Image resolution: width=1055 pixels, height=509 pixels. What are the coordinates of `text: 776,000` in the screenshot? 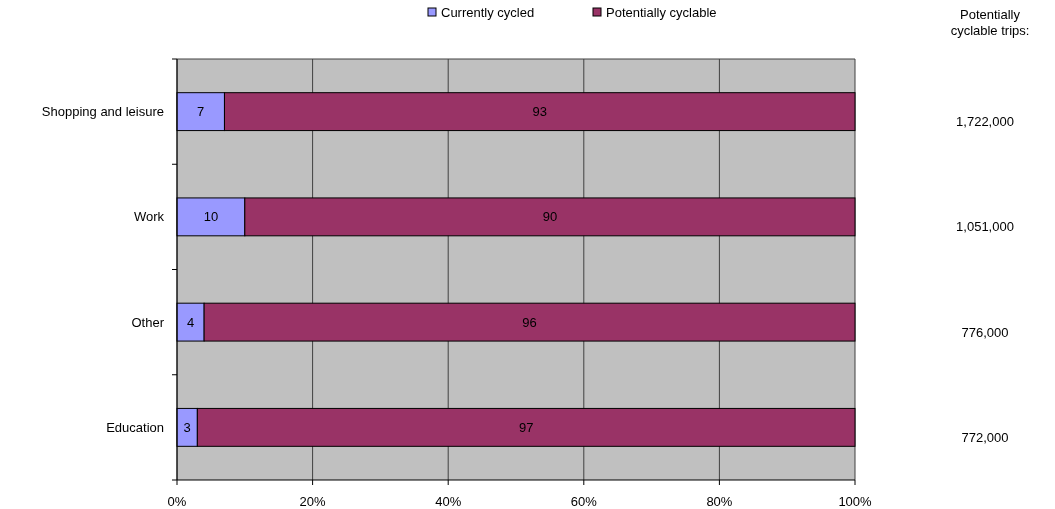 It's located at (985, 332).